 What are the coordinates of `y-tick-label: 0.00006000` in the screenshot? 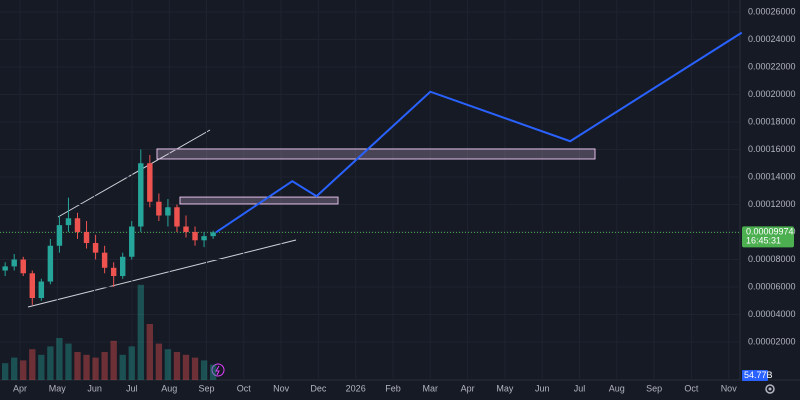 It's located at (772, 286).